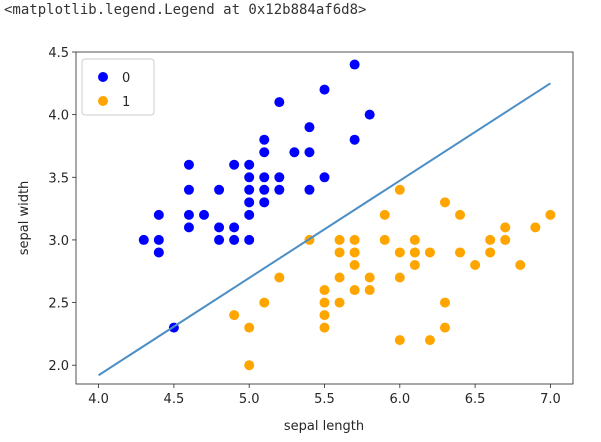 This screenshot has height=442, width=601. What do you see at coordinates (98, 399) in the screenshot?
I see `x-tick-label: 4.0` at bounding box center [98, 399].